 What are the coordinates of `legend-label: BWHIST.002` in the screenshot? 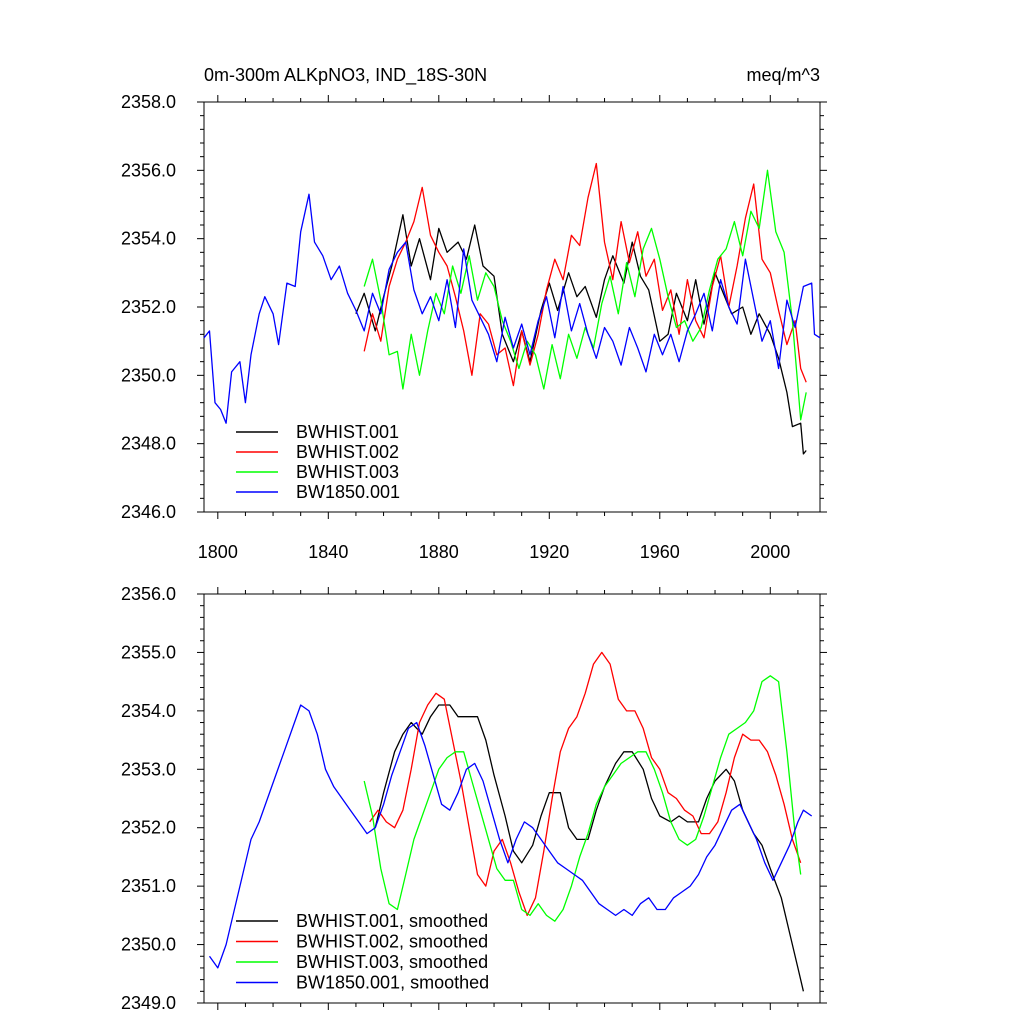 It's located at (347, 452).